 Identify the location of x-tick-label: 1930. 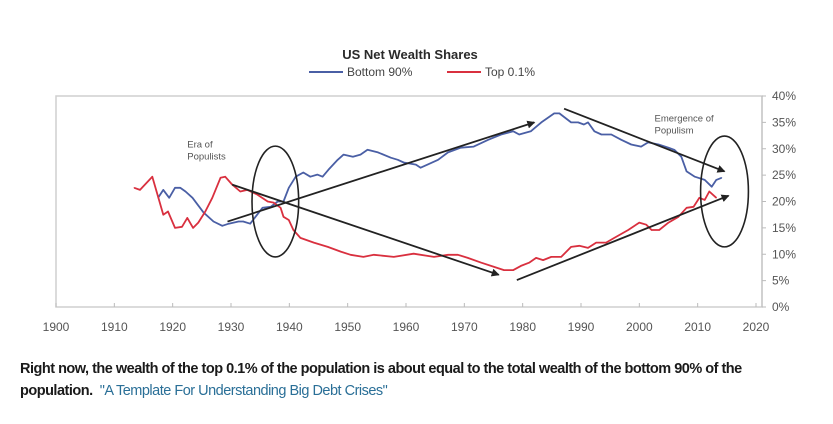
(231, 327).